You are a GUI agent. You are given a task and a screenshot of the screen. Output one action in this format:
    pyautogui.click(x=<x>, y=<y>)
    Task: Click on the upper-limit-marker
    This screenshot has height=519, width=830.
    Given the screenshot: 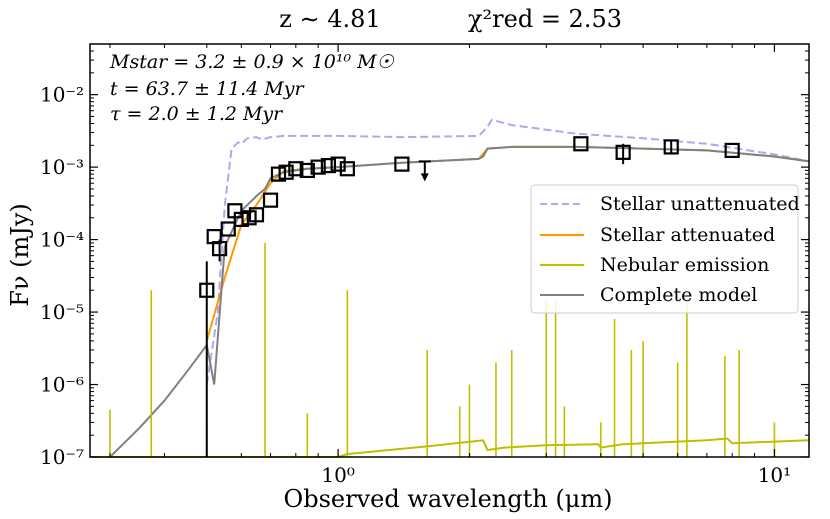 What is the action you would take?
    pyautogui.click(x=424, y=171)
    